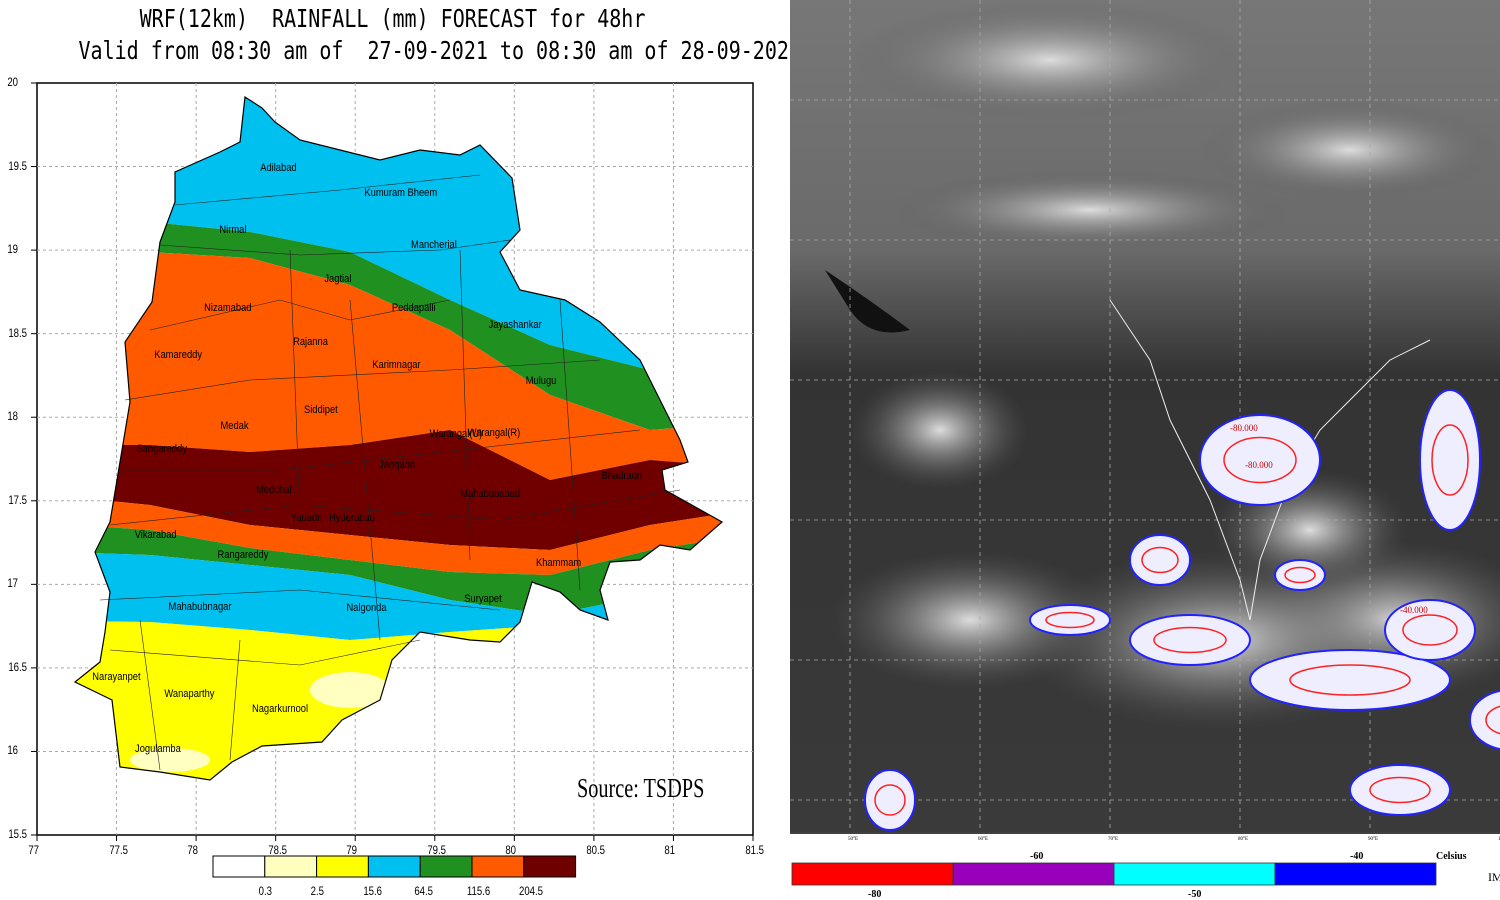  I want to click on district-label: Nirmal, so click(233, 230).